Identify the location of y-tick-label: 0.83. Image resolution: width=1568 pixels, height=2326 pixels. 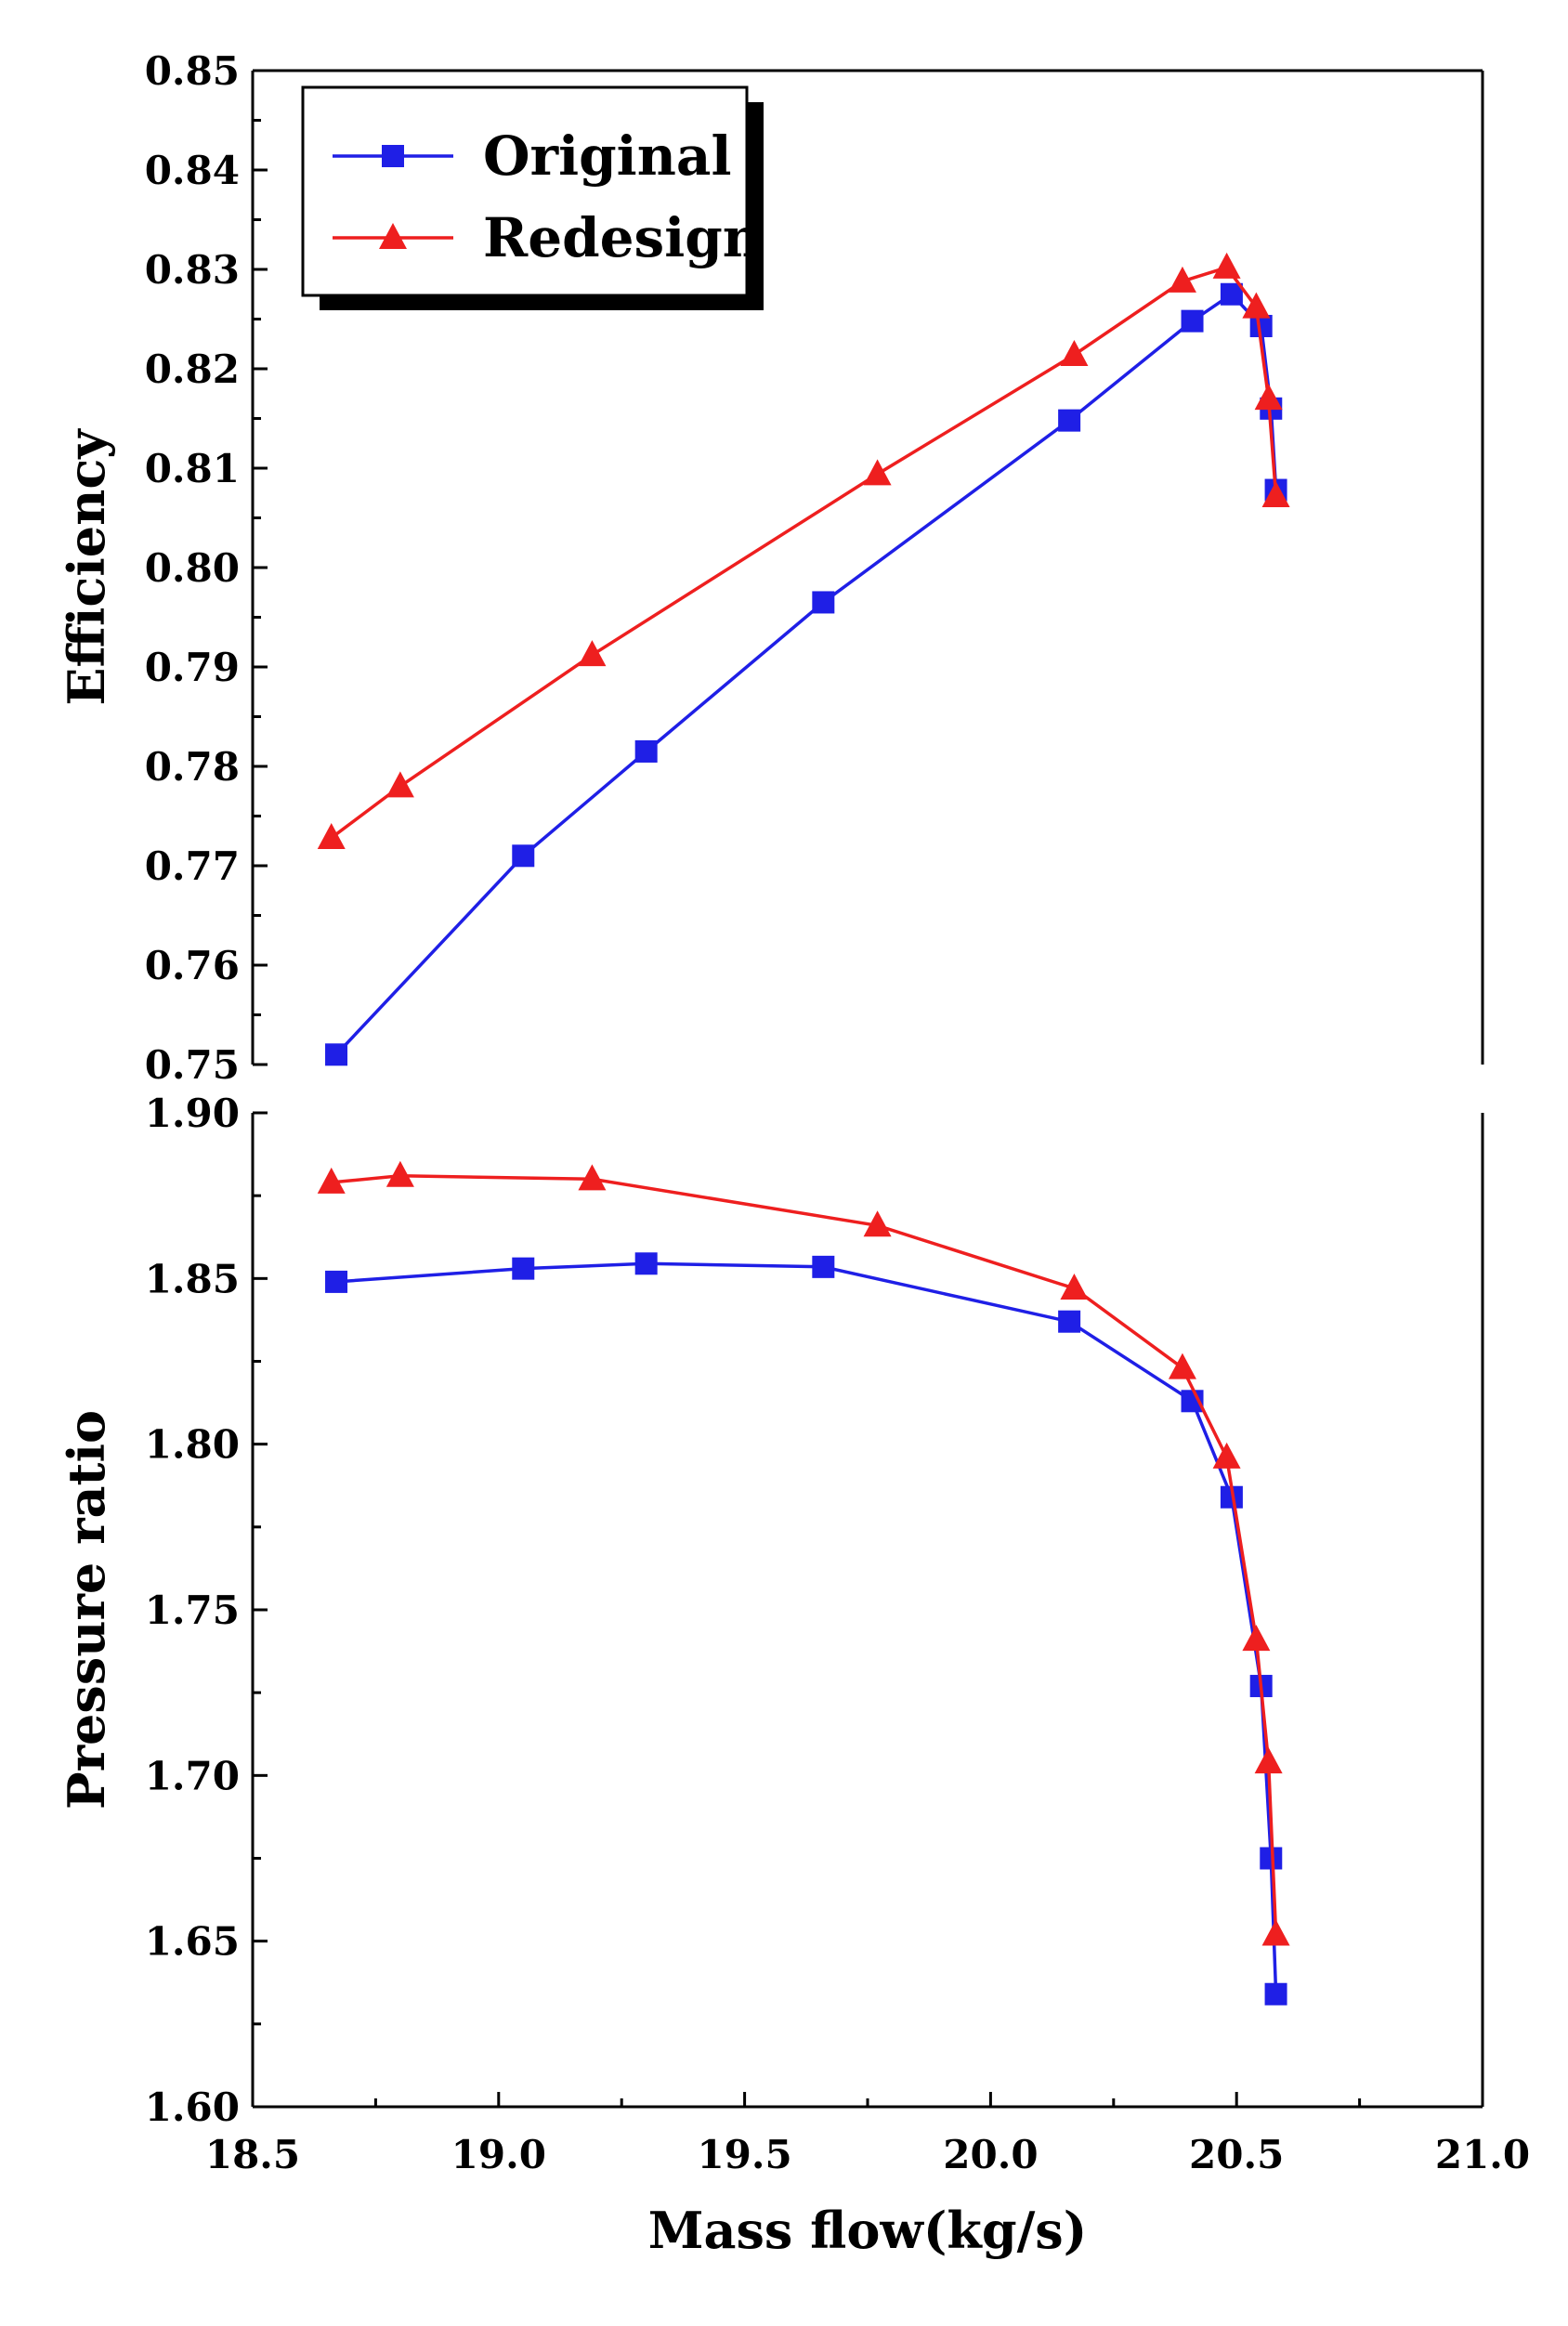
(192, 270).